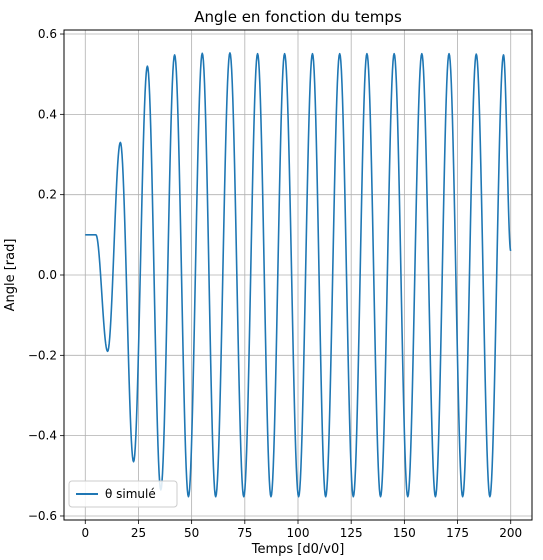  Describe the element at coordinates (42, 355) in the screenshot. I see `y-tick-label: −0.2` at that location.